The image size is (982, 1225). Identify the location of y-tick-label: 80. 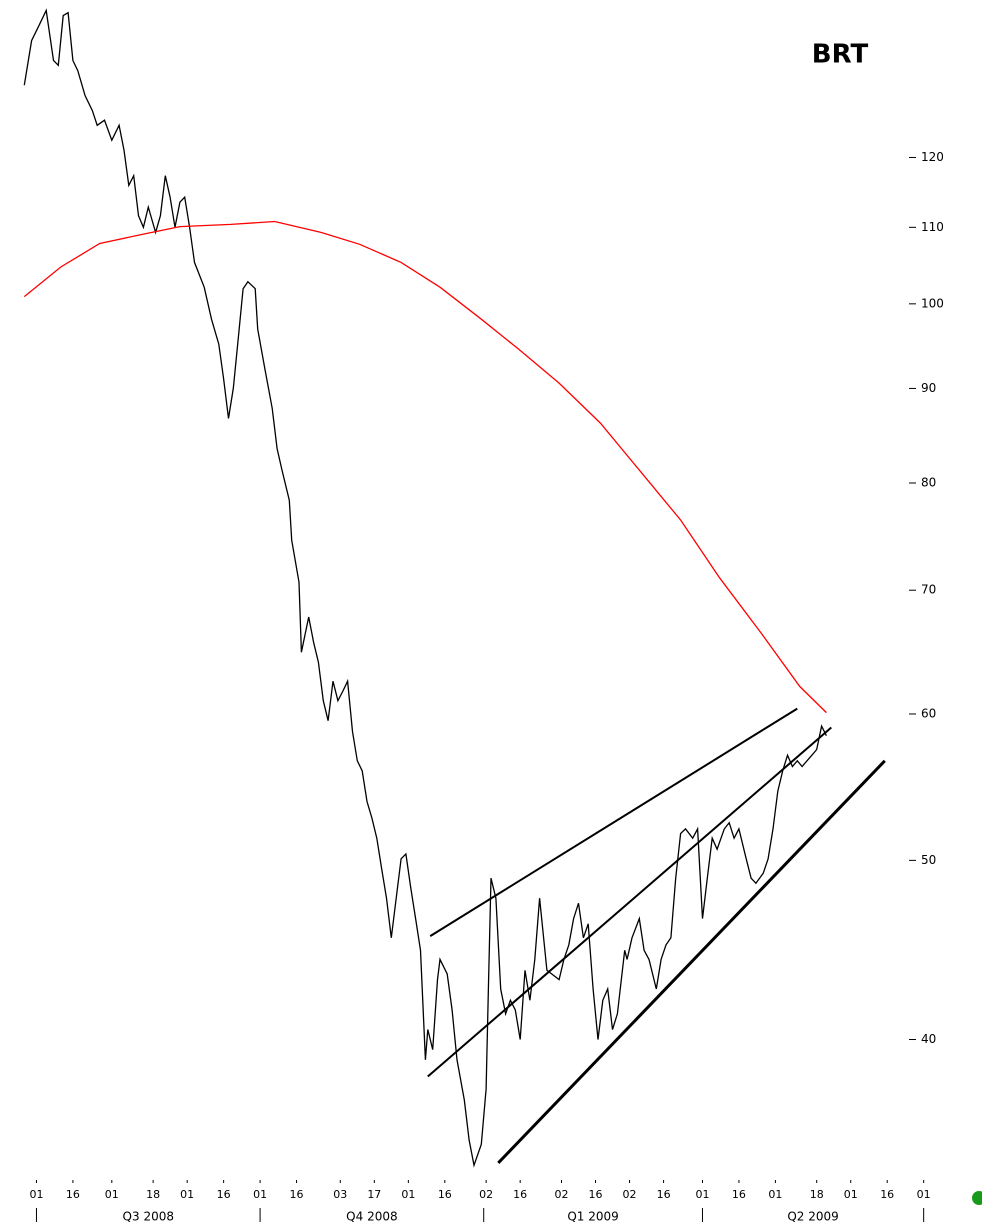
(928, 482).